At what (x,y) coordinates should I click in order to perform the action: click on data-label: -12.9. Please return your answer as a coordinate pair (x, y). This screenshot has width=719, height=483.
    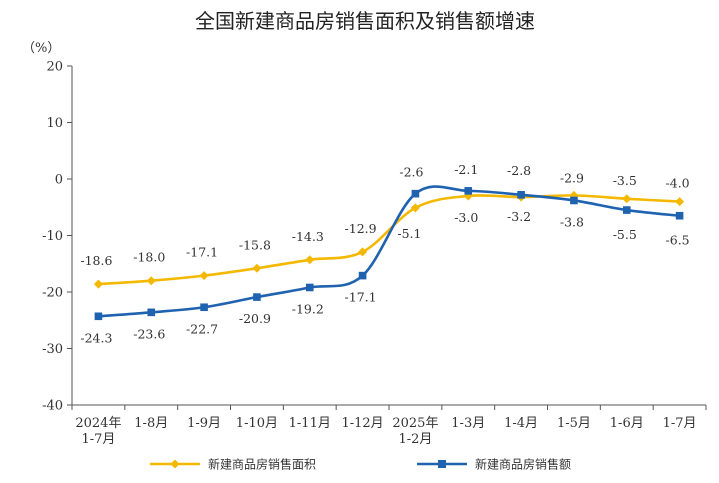
    Looking at the image, I should click on (361, 228).